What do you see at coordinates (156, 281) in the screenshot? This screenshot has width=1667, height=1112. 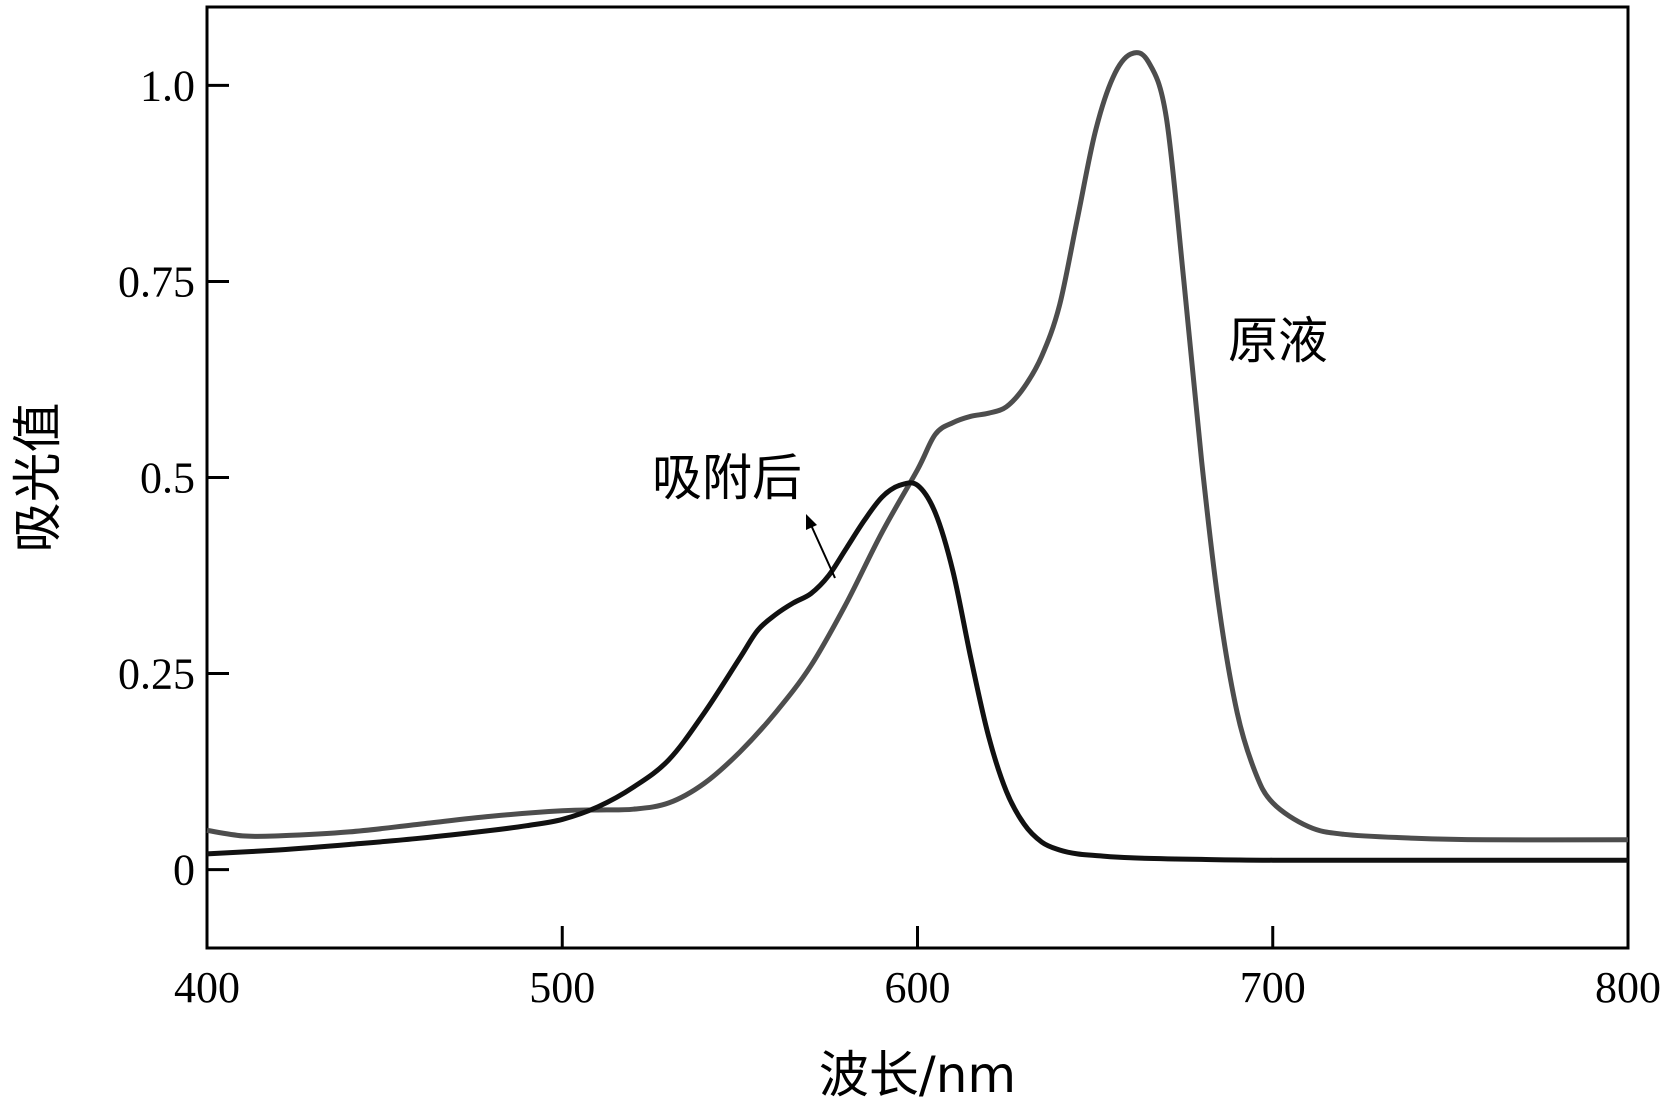 I see `y-tick-label: 0.75` at bounding box center [156, 281].